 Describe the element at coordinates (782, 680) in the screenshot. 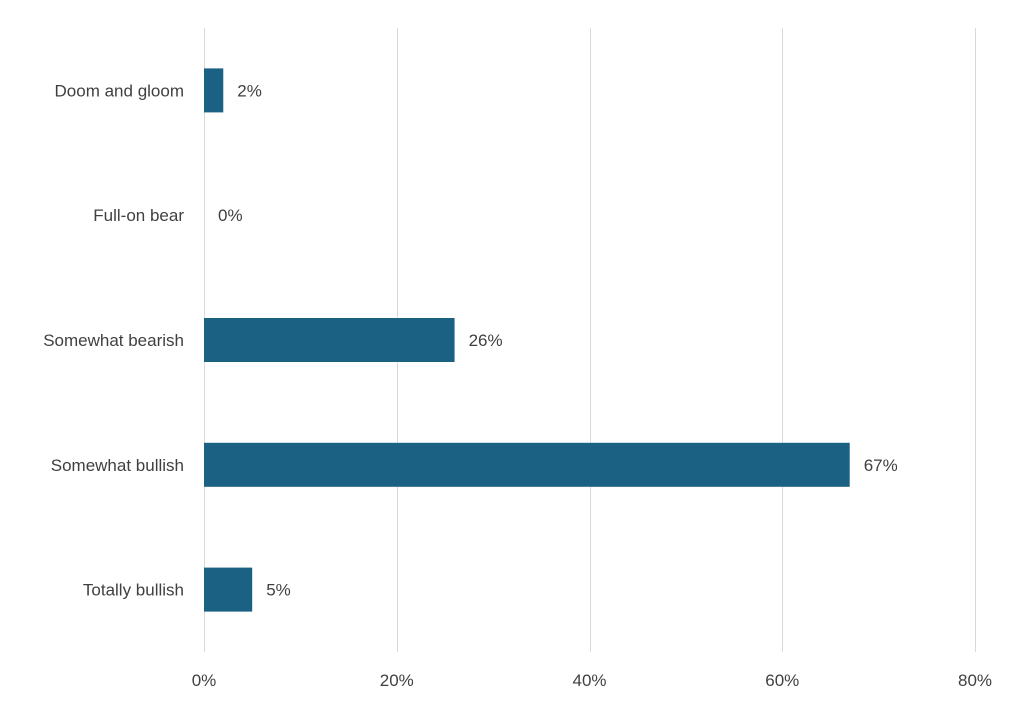

I see `x-tick-label: 60%` at that location.